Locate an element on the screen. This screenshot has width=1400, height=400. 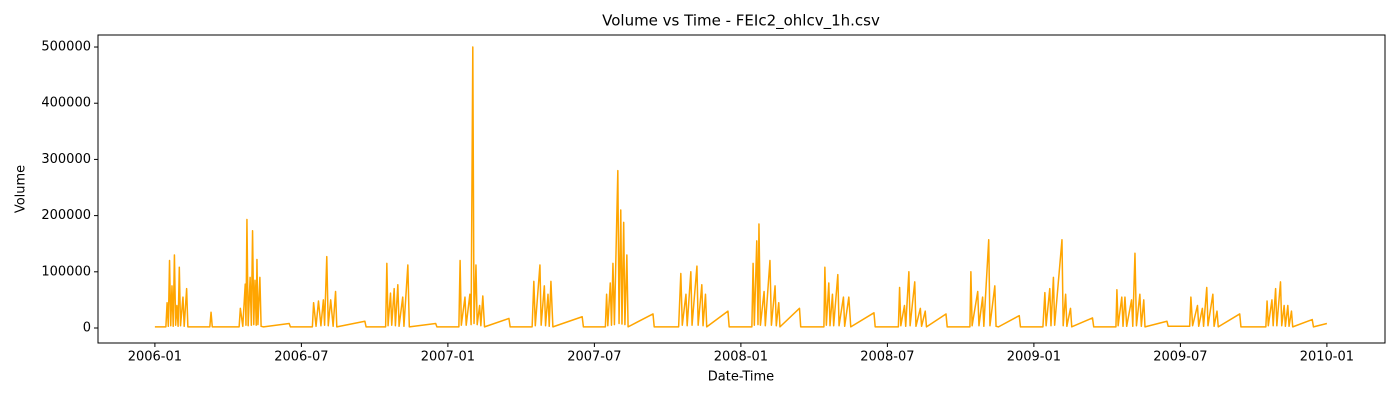
y-tick-label: 100000 is located at coordinates (66, 271).